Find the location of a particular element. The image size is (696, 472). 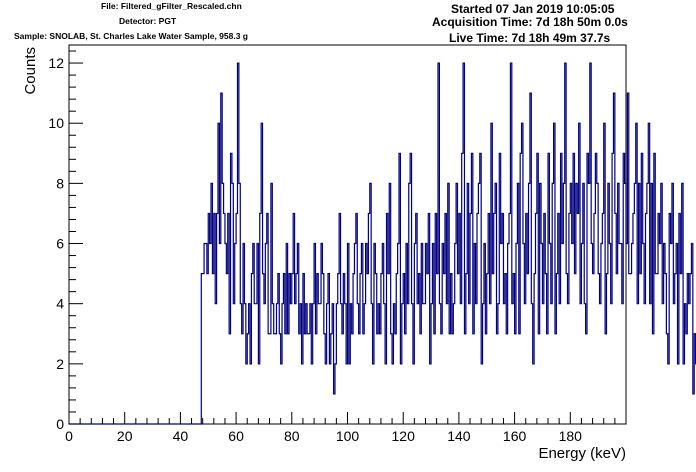

y-tick-label: 2 is located at coordinates (60, 364).